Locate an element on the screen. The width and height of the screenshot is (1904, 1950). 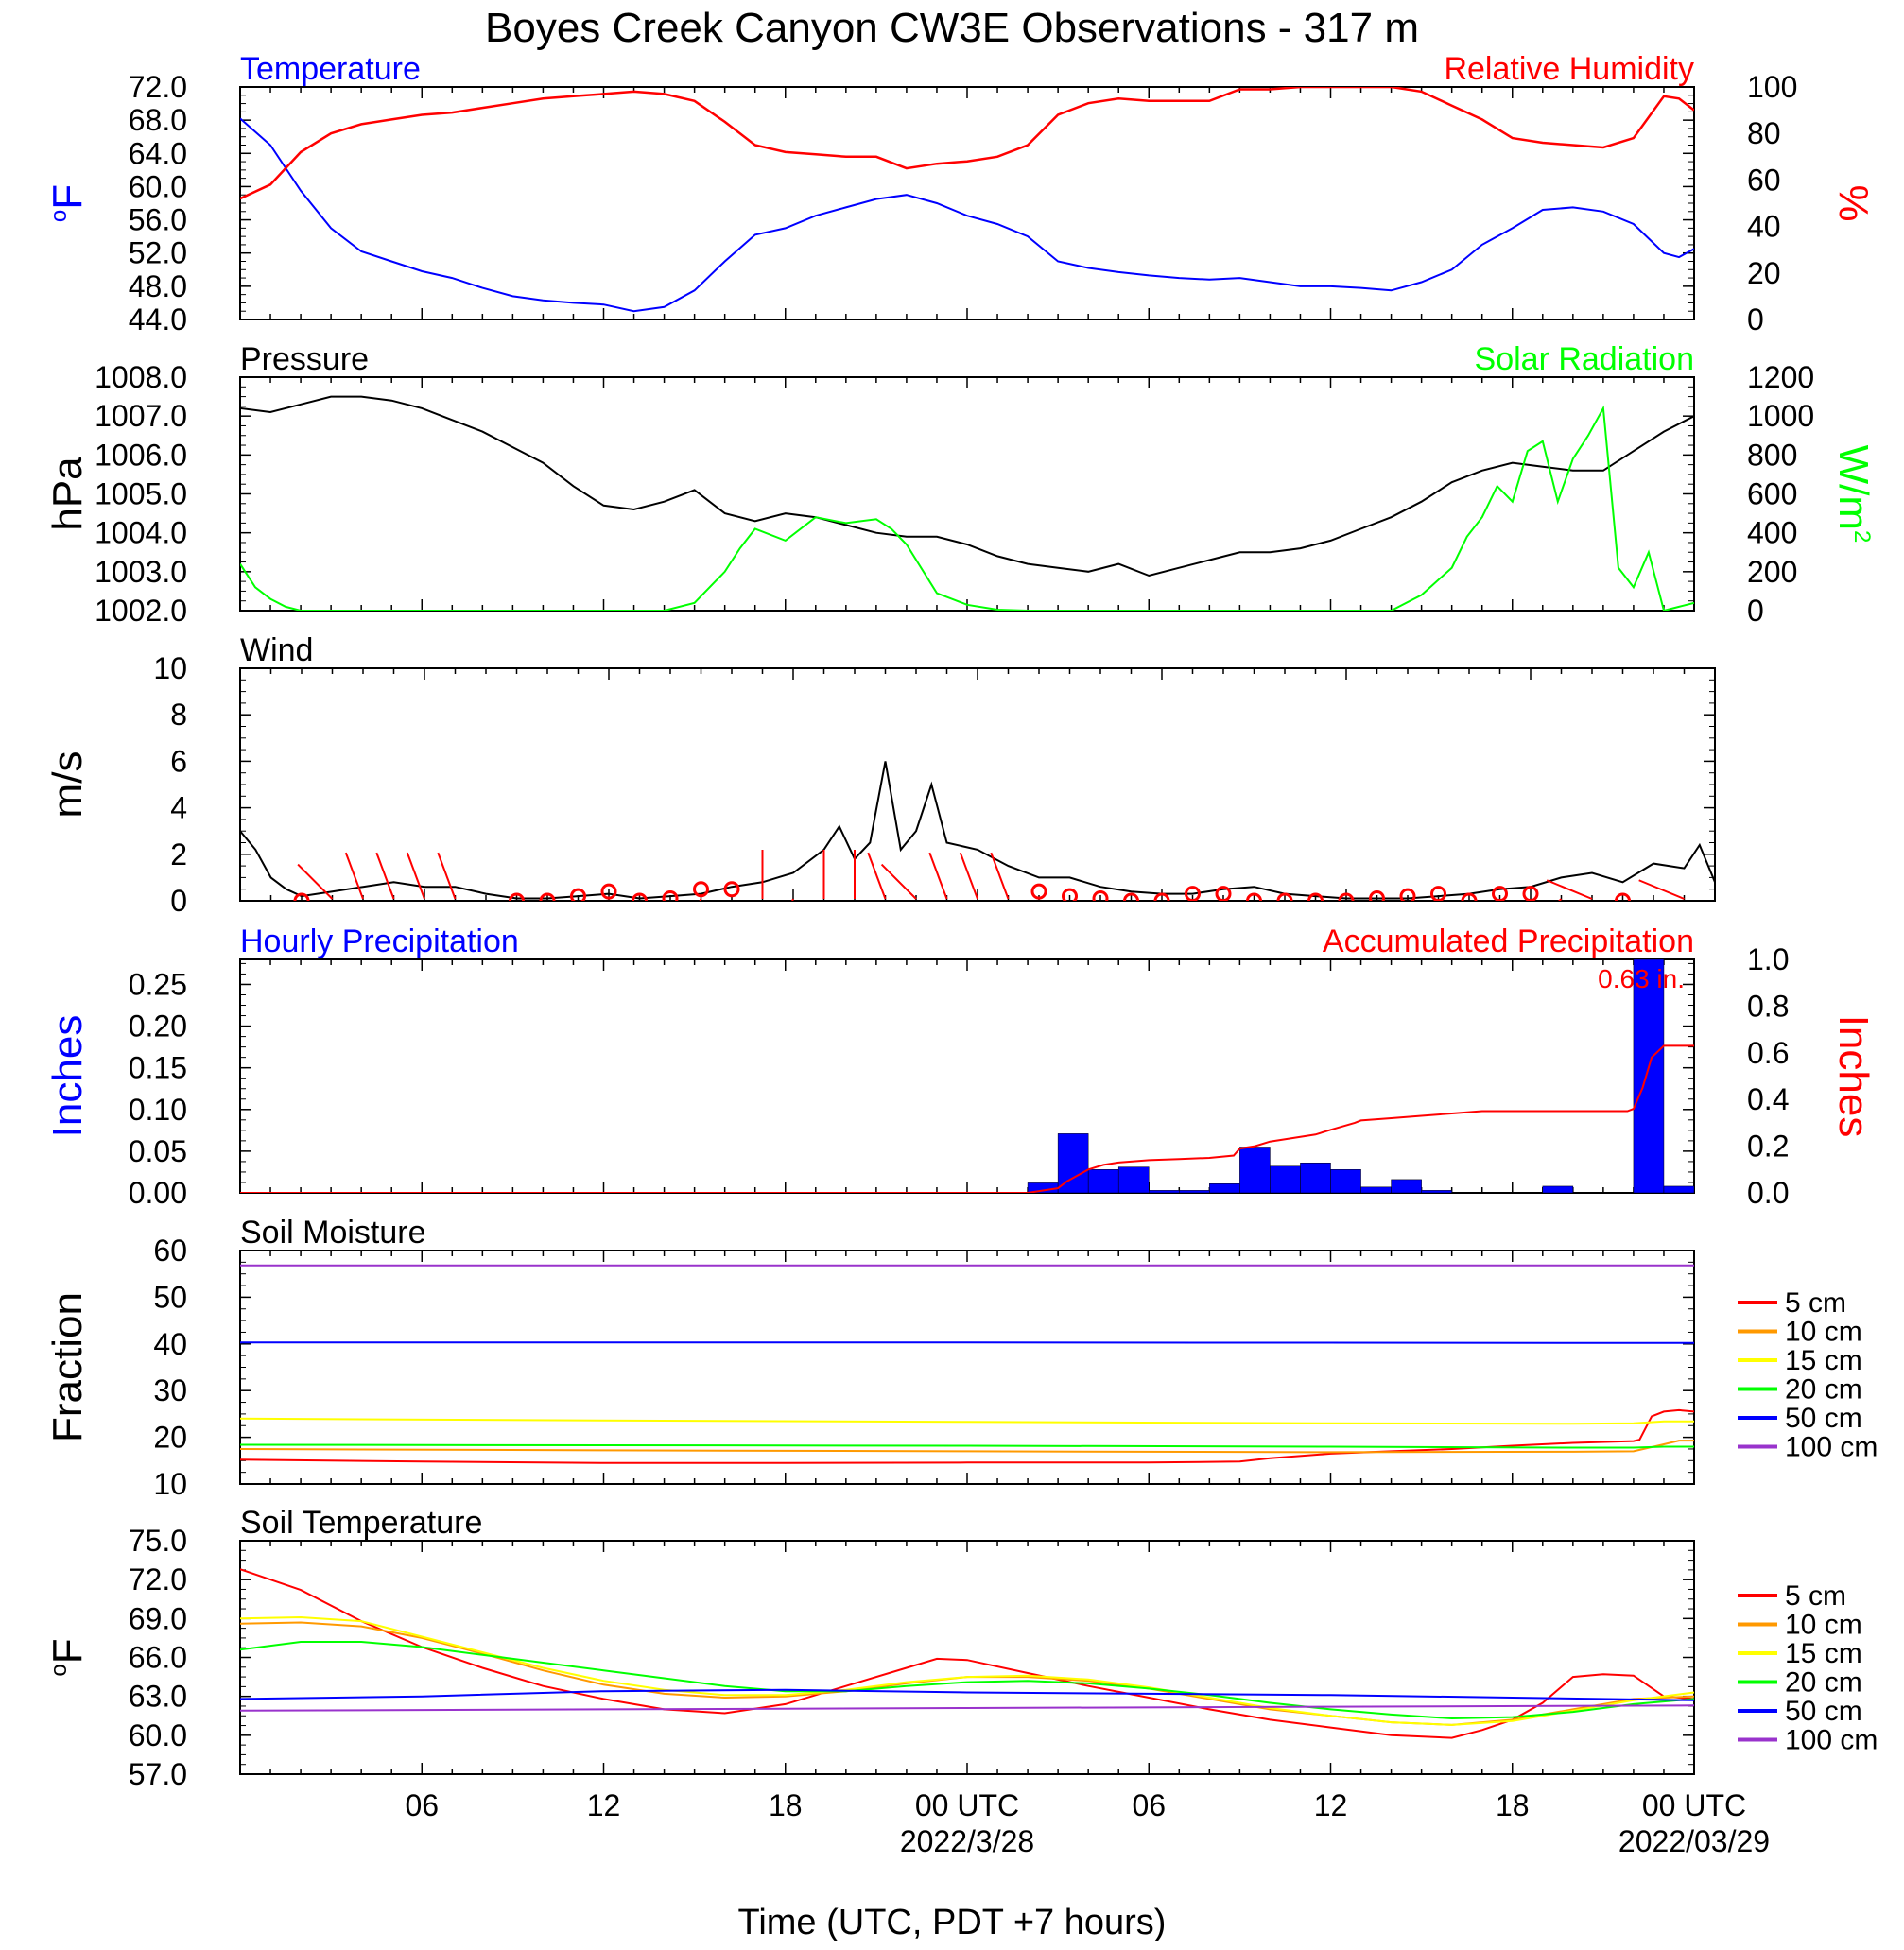
y-tick-label: 0.15 is located at coordinates (158, 1068).